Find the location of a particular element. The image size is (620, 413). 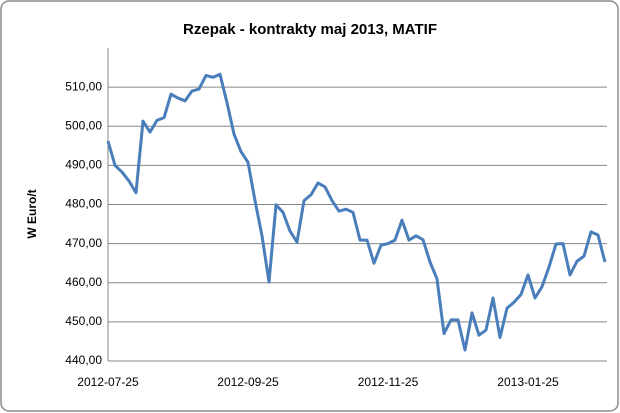

y-tick-label: 470,00 is located at coordinates (83, 243).